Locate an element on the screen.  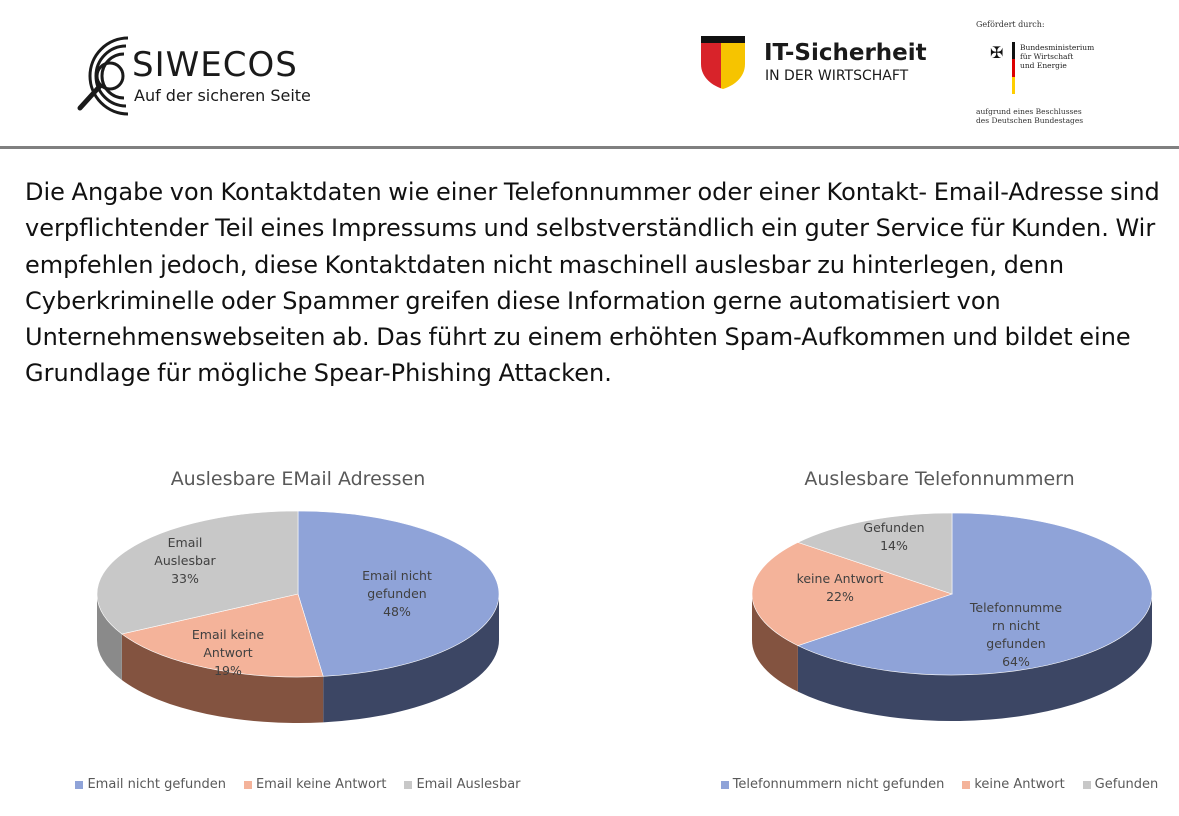
legend-item: Email Auslesbar is located at coordinates (462, 784).